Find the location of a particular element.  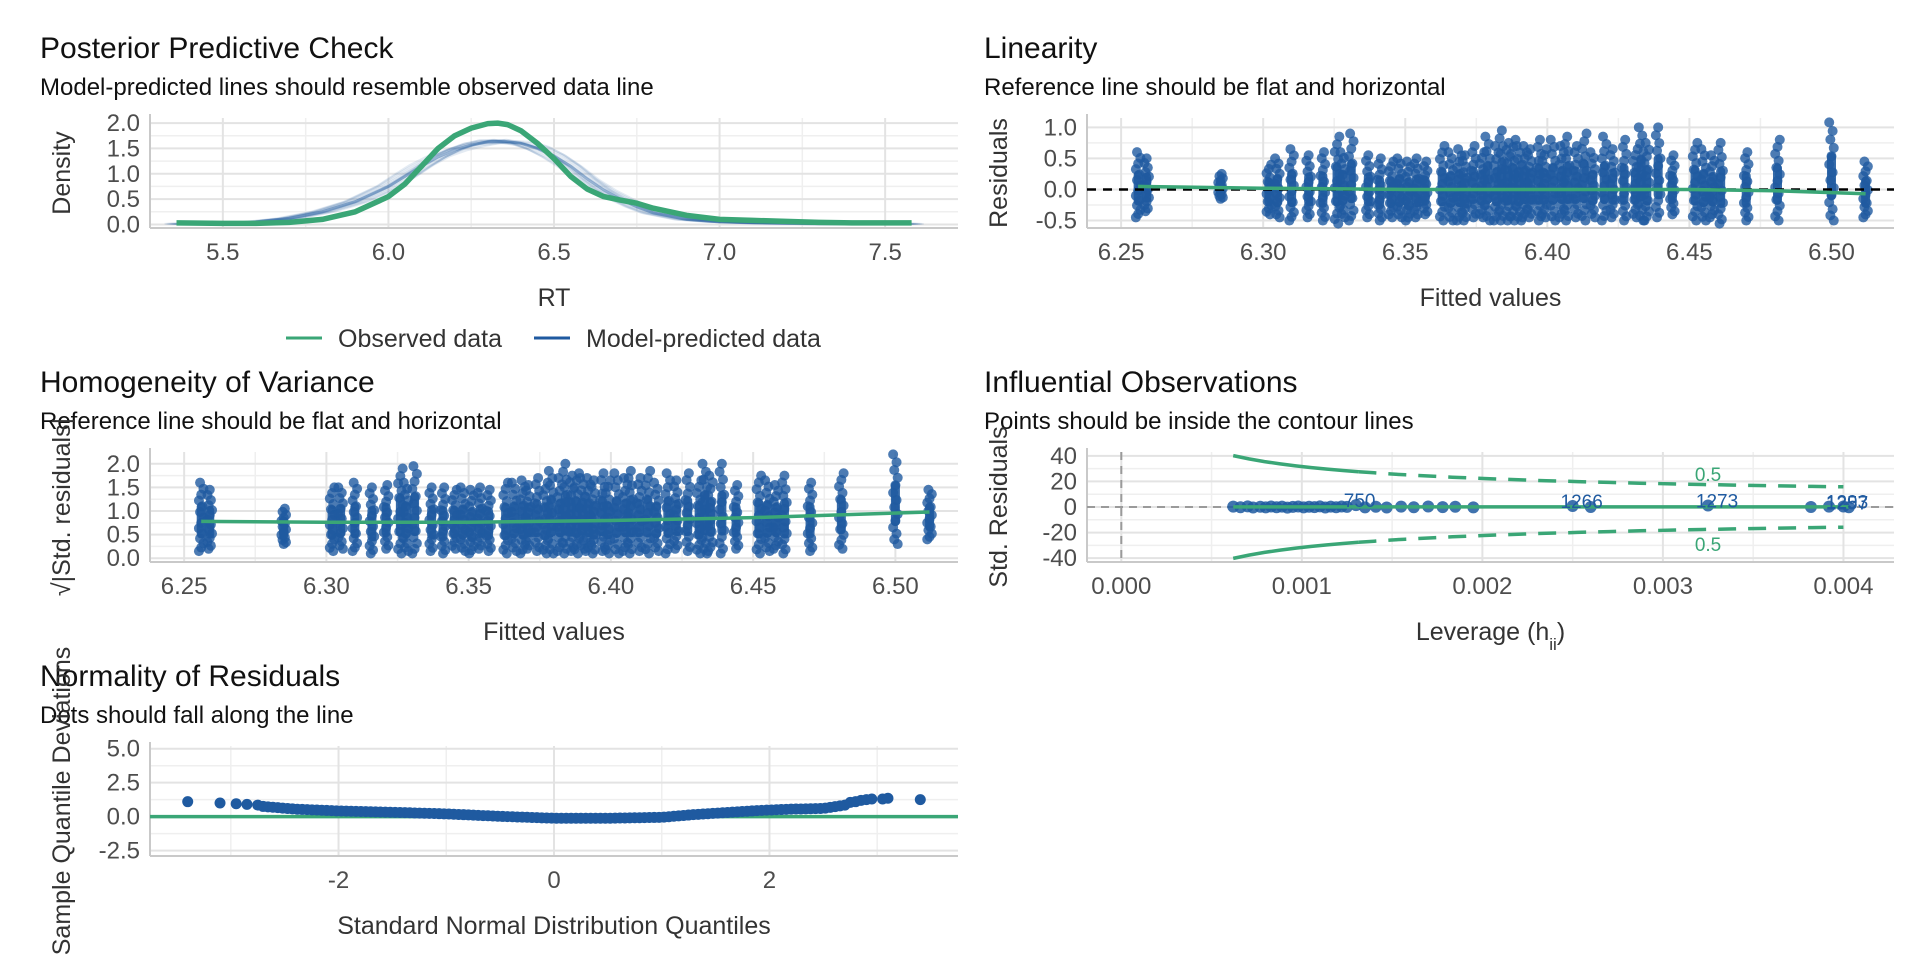

panel-qq-subtitle: Dots should fall along the line is located at coordinates (197, 715).